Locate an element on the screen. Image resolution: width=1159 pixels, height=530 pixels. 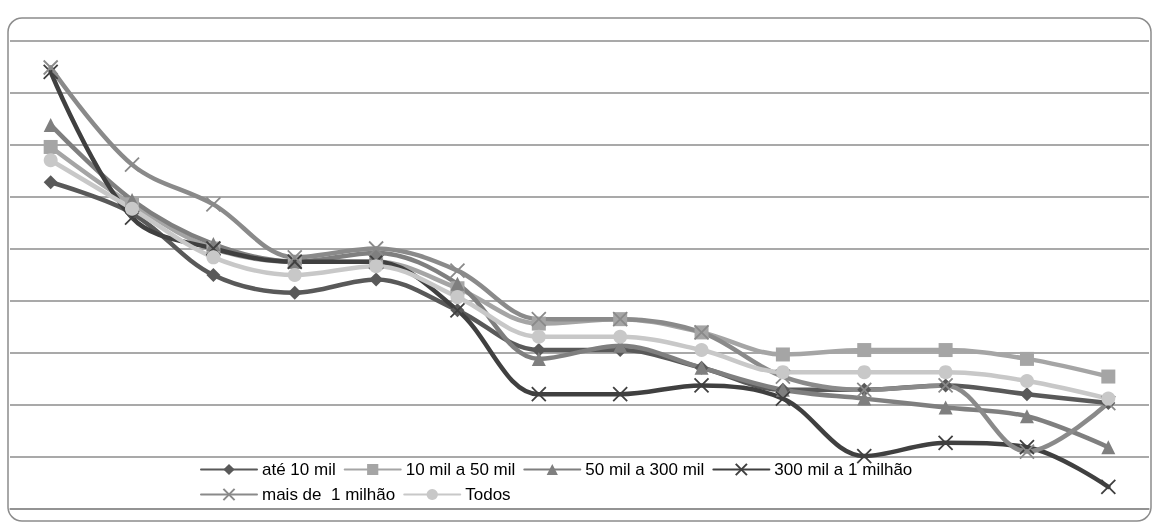
legend-label: até 10 mil is located at coordinates (299, 469).